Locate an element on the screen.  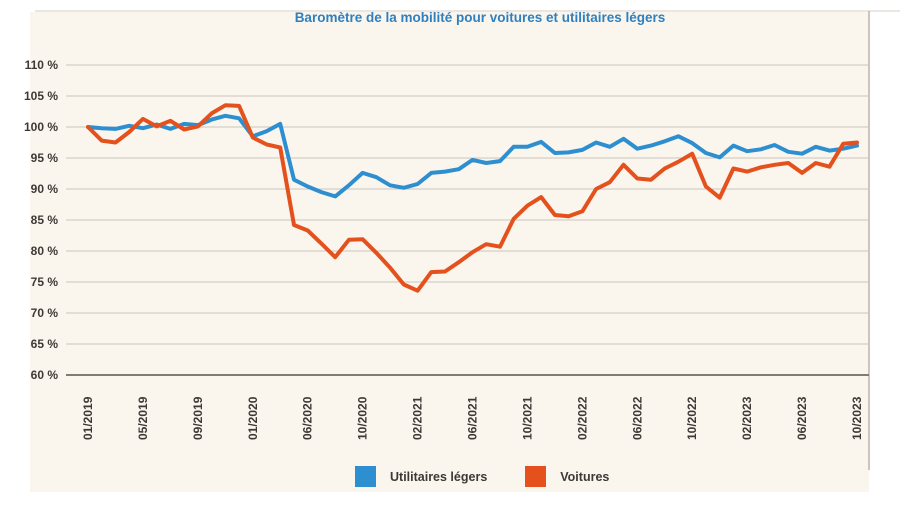
x-axis-label: 06/2020 is located at coordinates (308, 418).